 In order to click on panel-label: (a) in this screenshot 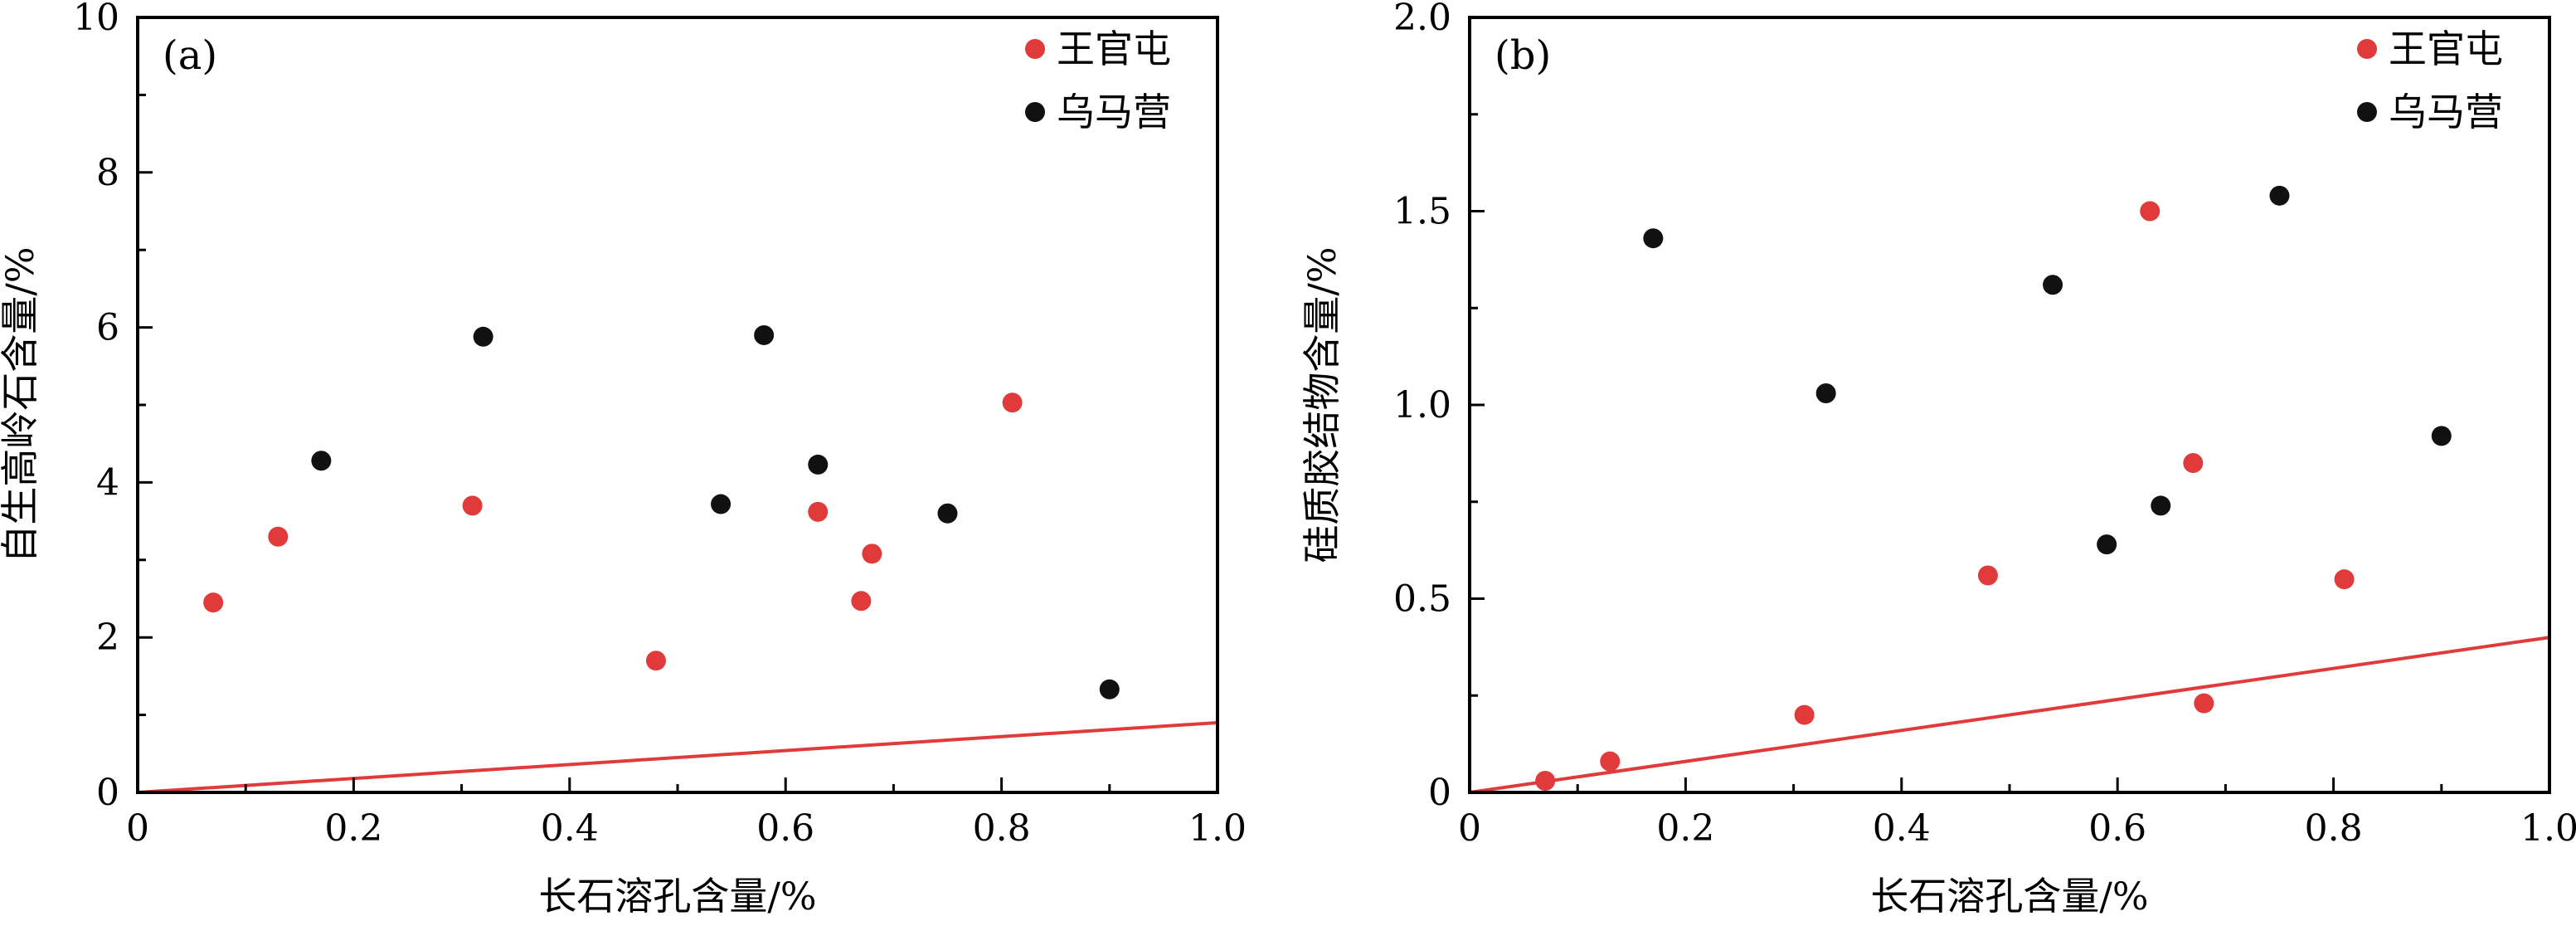, I will do `click(190, 55)`.